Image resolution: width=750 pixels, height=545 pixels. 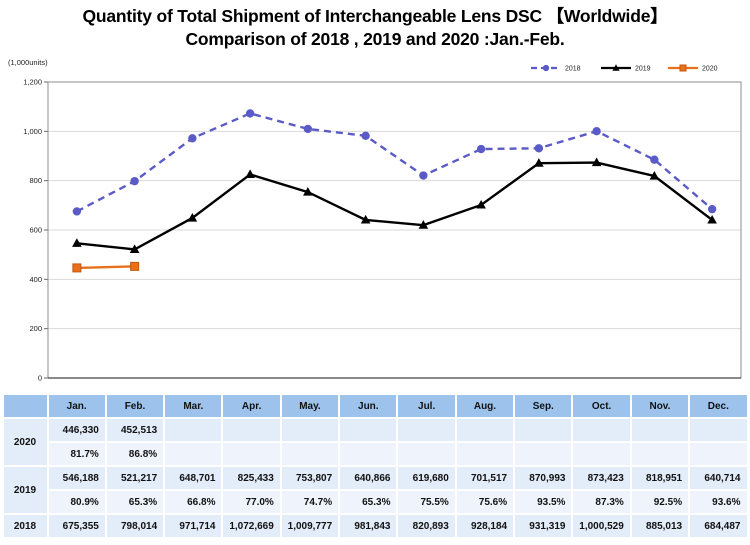 I want to click on value-cell-2020-nov, so click(x=660, y=430).